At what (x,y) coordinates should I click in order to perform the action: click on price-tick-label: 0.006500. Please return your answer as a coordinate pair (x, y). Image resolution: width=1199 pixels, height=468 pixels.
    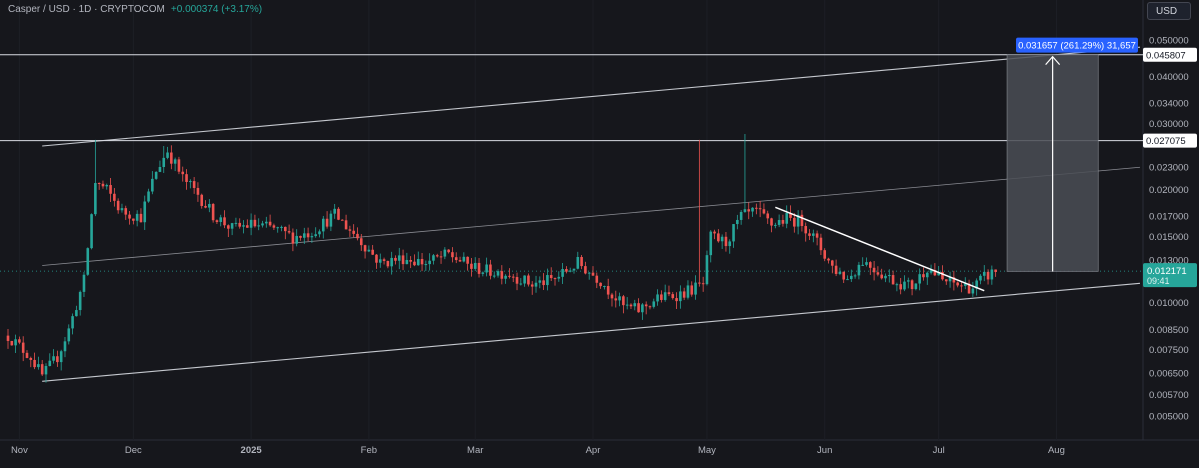
    Looking at the image, I should click on (1169, 374).